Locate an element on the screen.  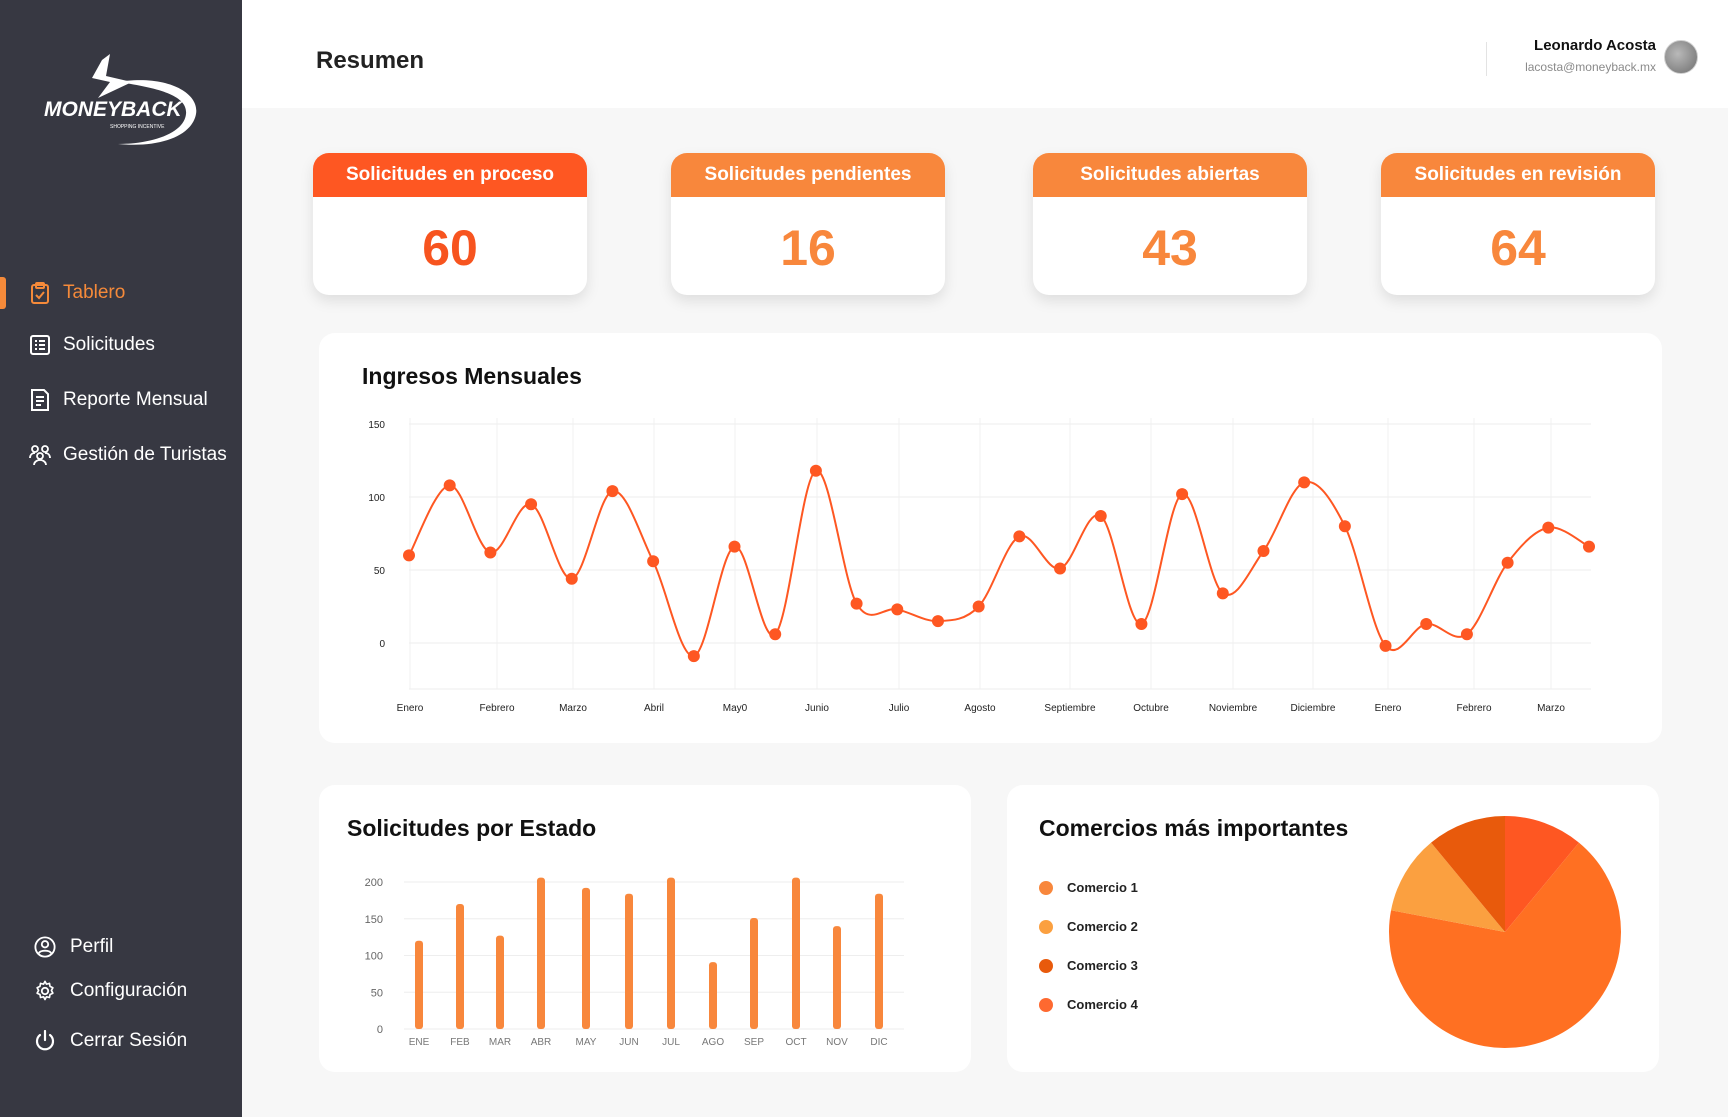
x-tick-label: Octubre is located at coordinates (1151, 708).